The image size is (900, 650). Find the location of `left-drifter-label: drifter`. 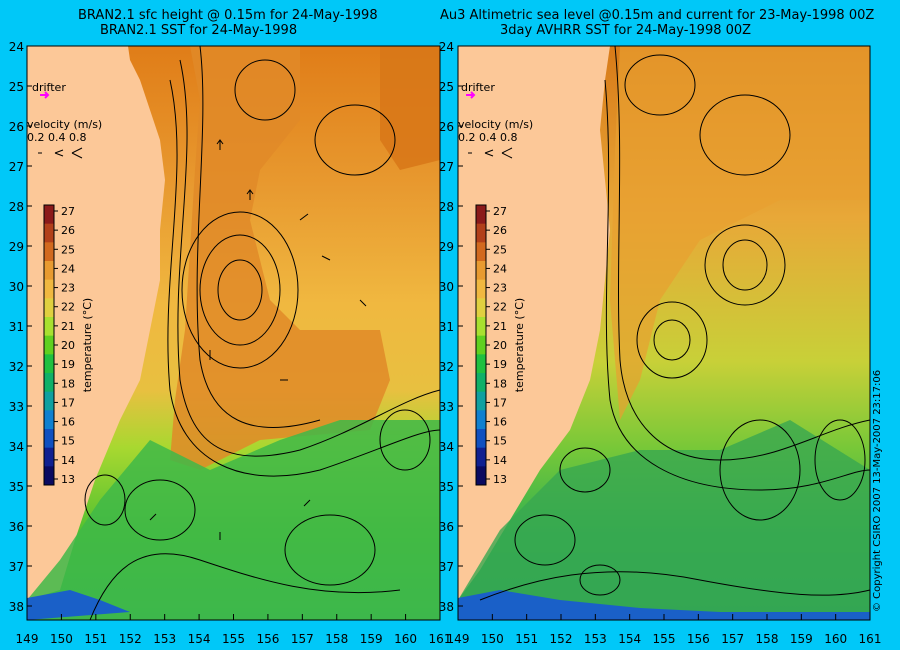

left-drifter-label: drifter is located at coordinates (49, 87).